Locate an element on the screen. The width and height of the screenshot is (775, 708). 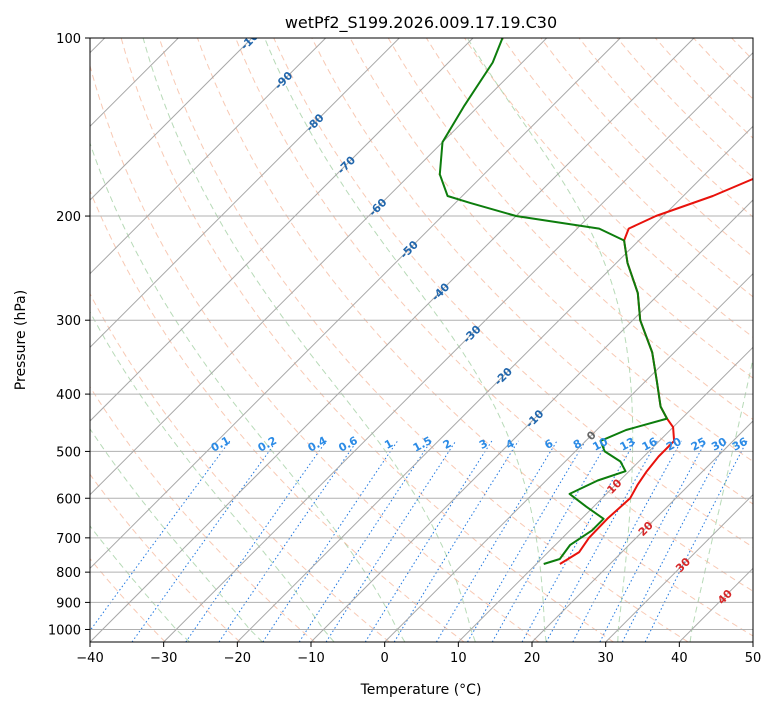
y-tick-label: 300 is located at coordinates (68, 321).